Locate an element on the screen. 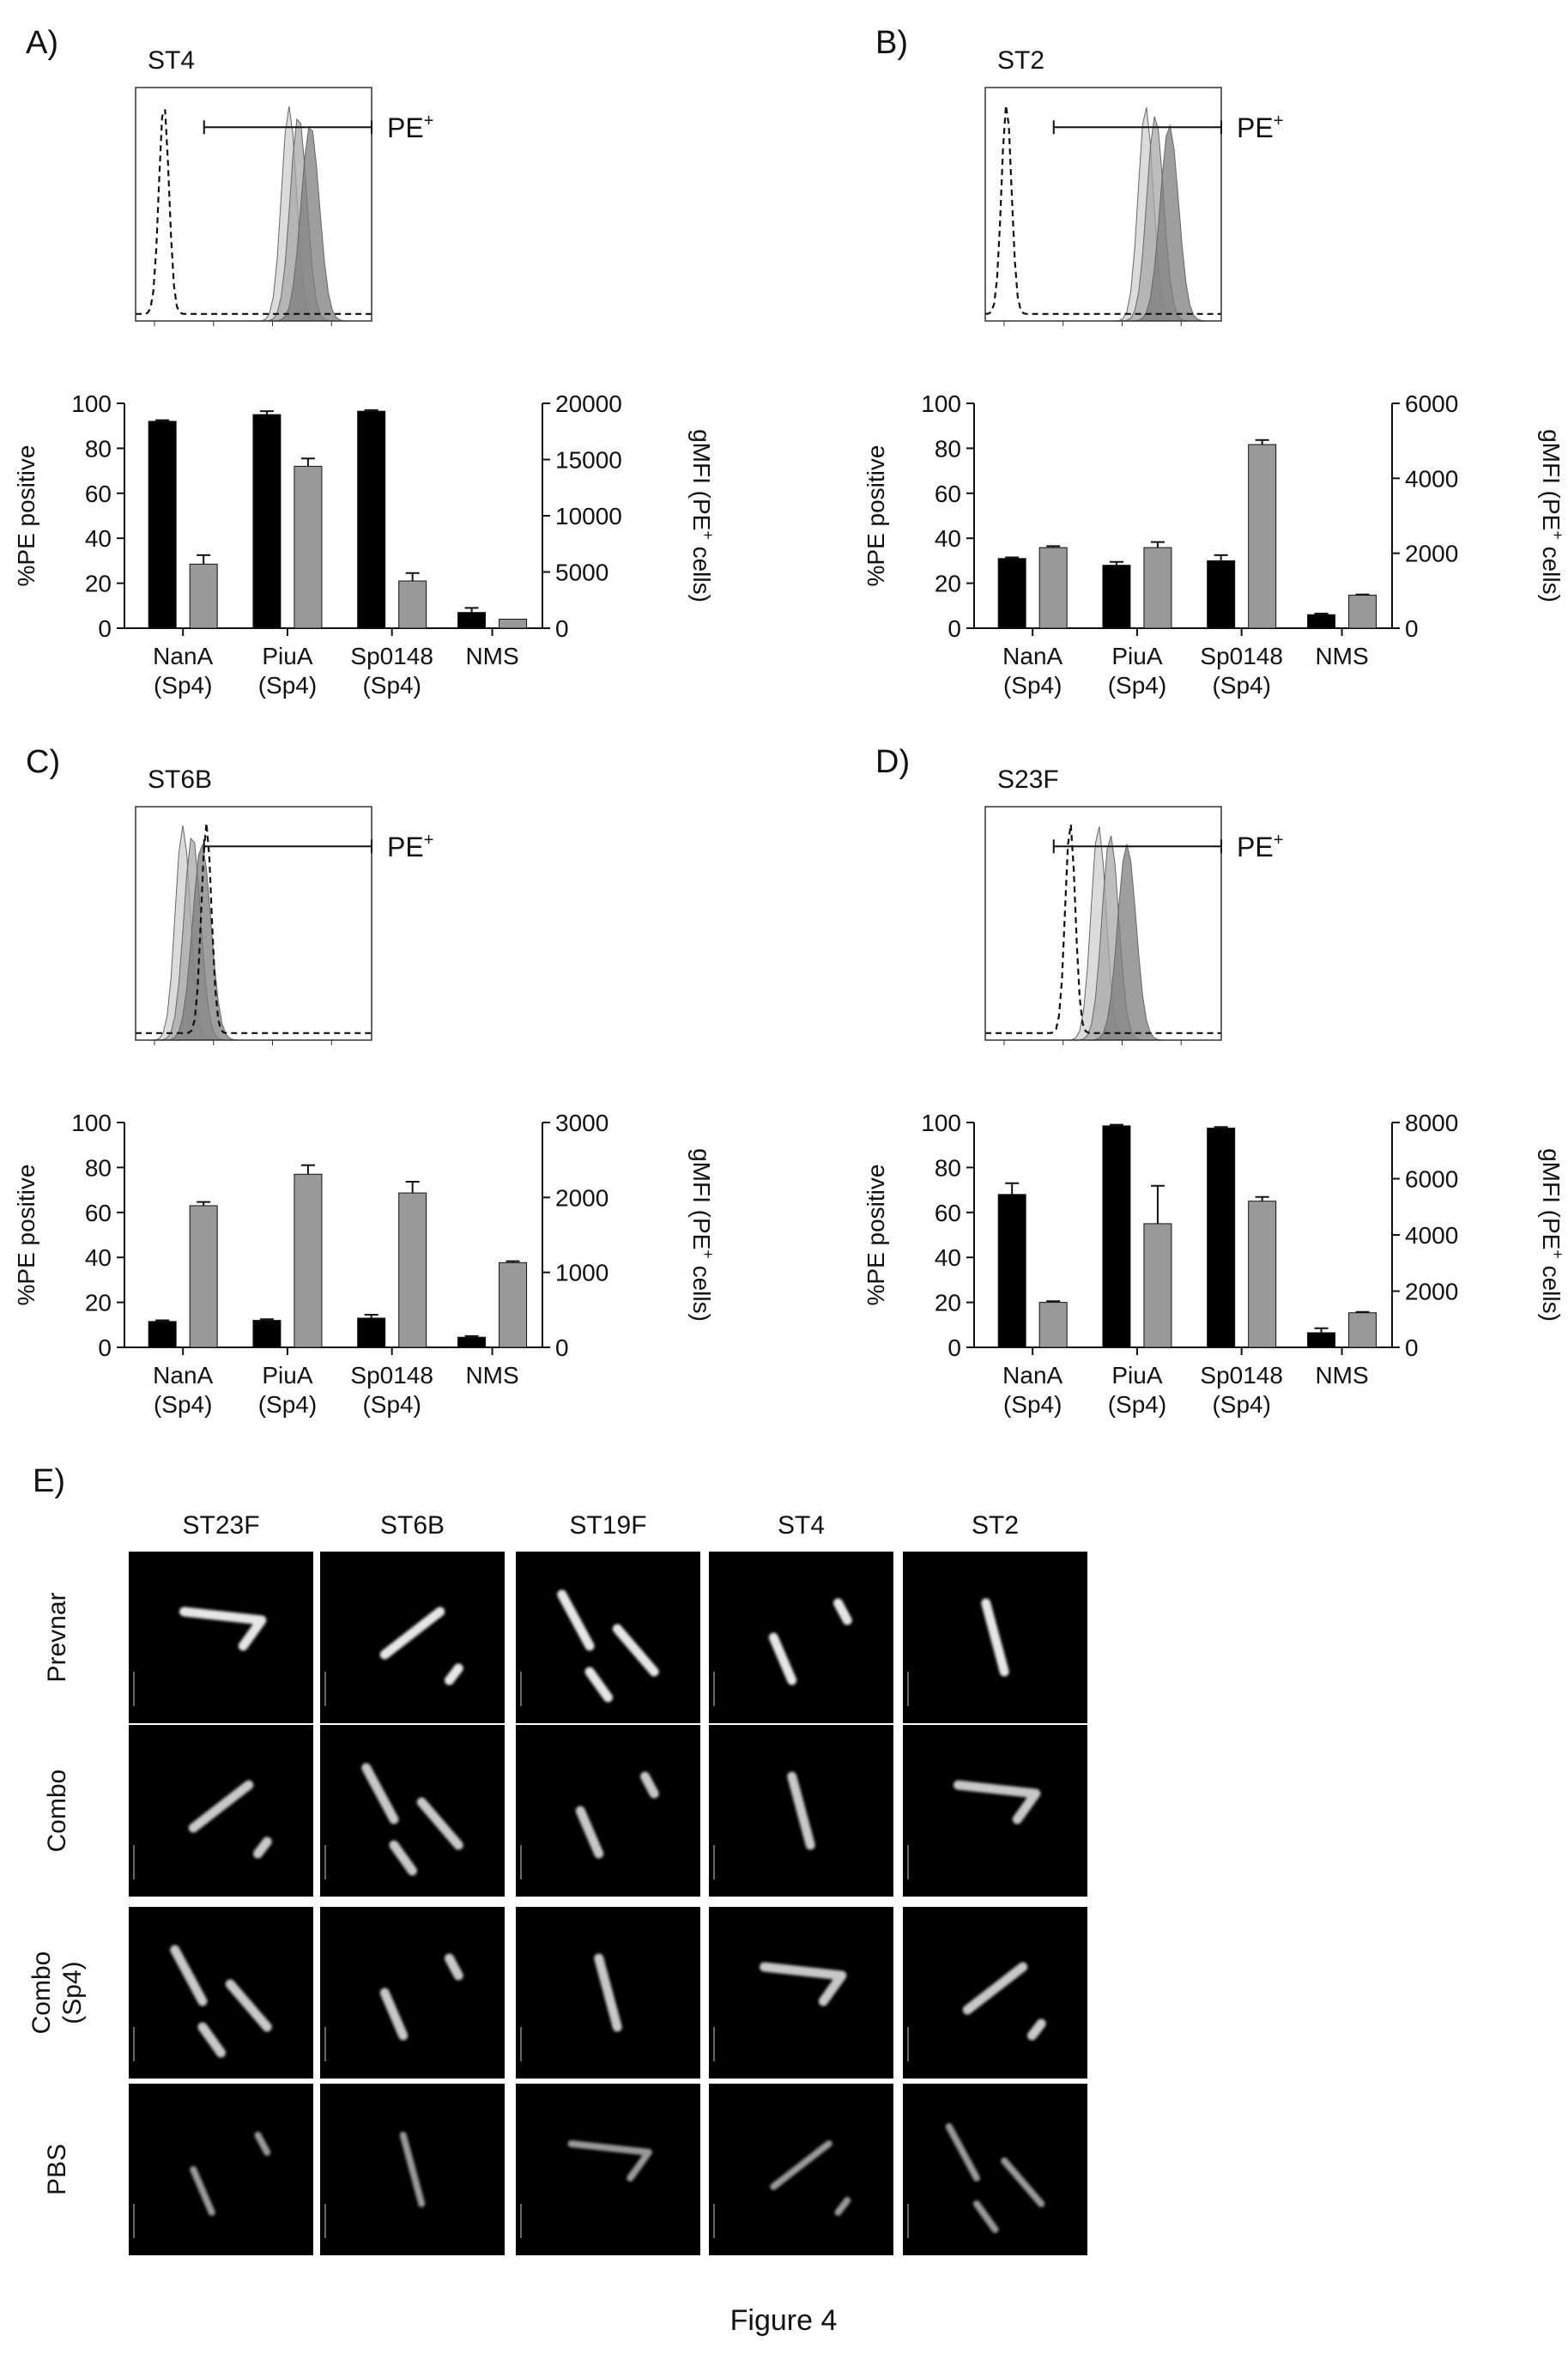 This screenshot has height=2366, width=1568. column-label: ST6B is located at coordinates (412, 1525).